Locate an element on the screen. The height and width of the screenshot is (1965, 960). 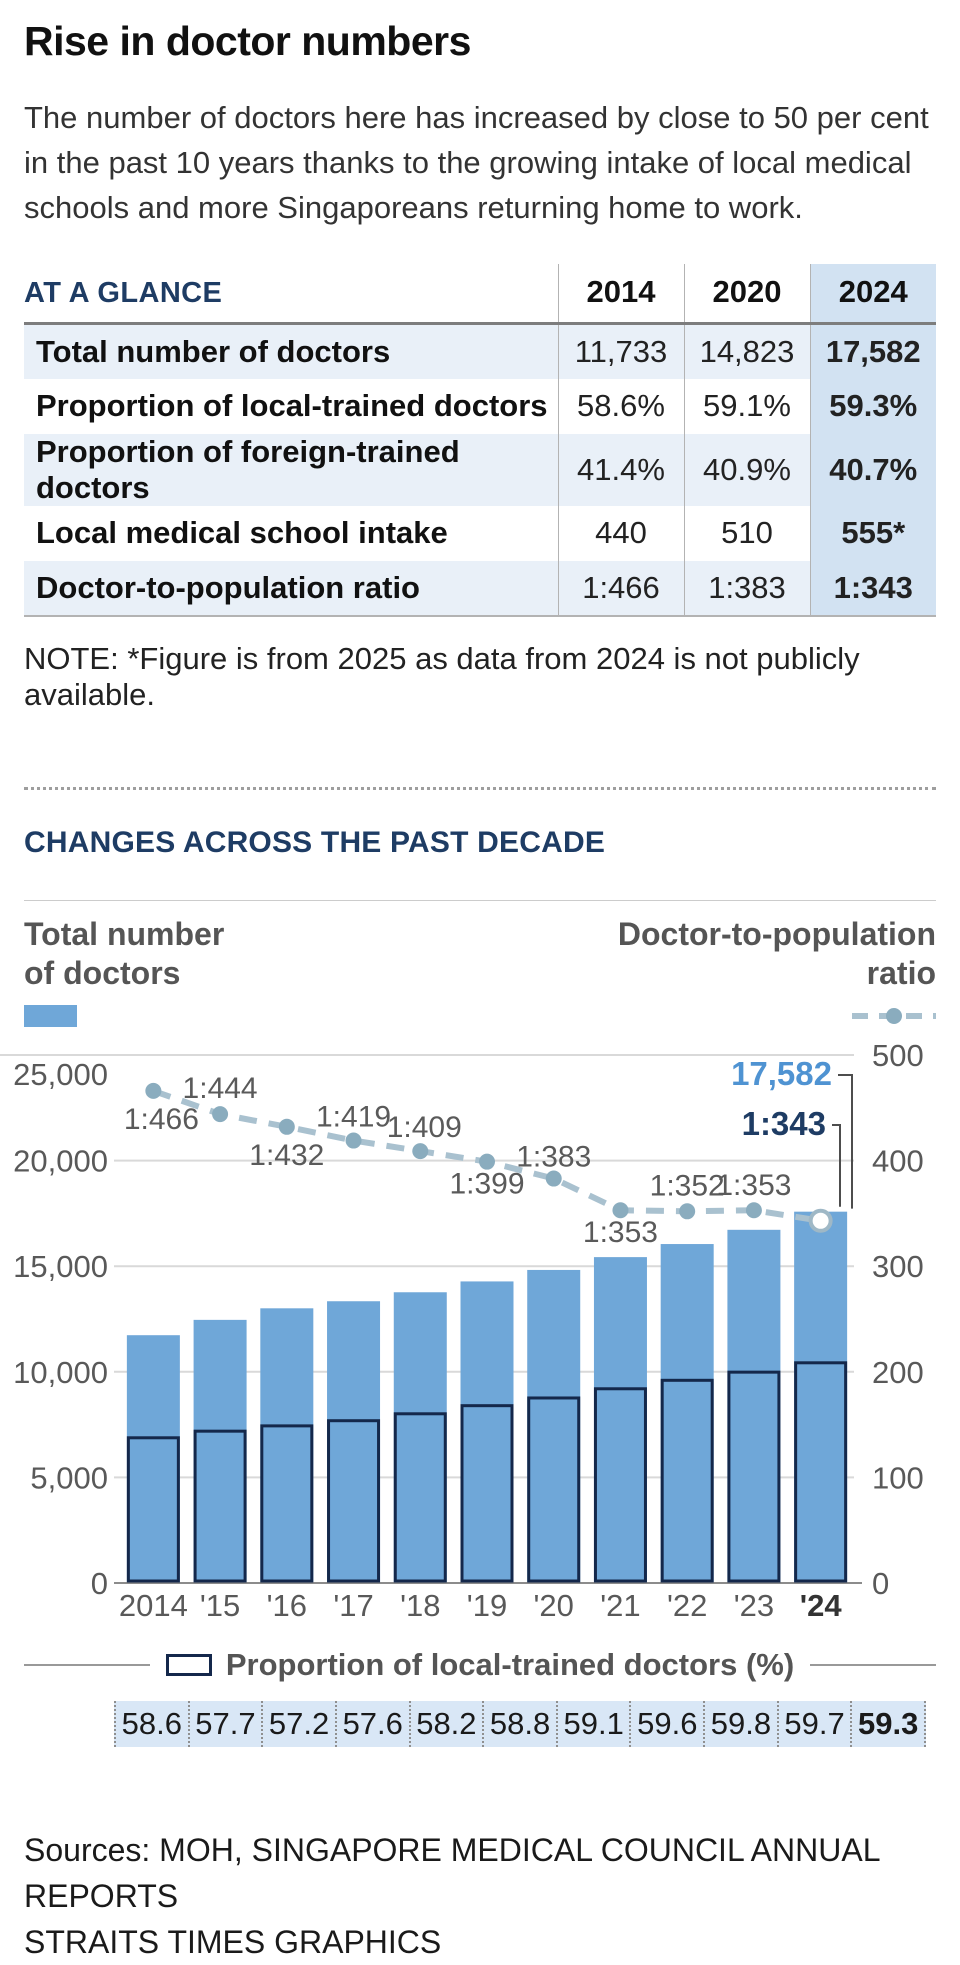
svg-text: '23 is located at coordinates (754, 1605).